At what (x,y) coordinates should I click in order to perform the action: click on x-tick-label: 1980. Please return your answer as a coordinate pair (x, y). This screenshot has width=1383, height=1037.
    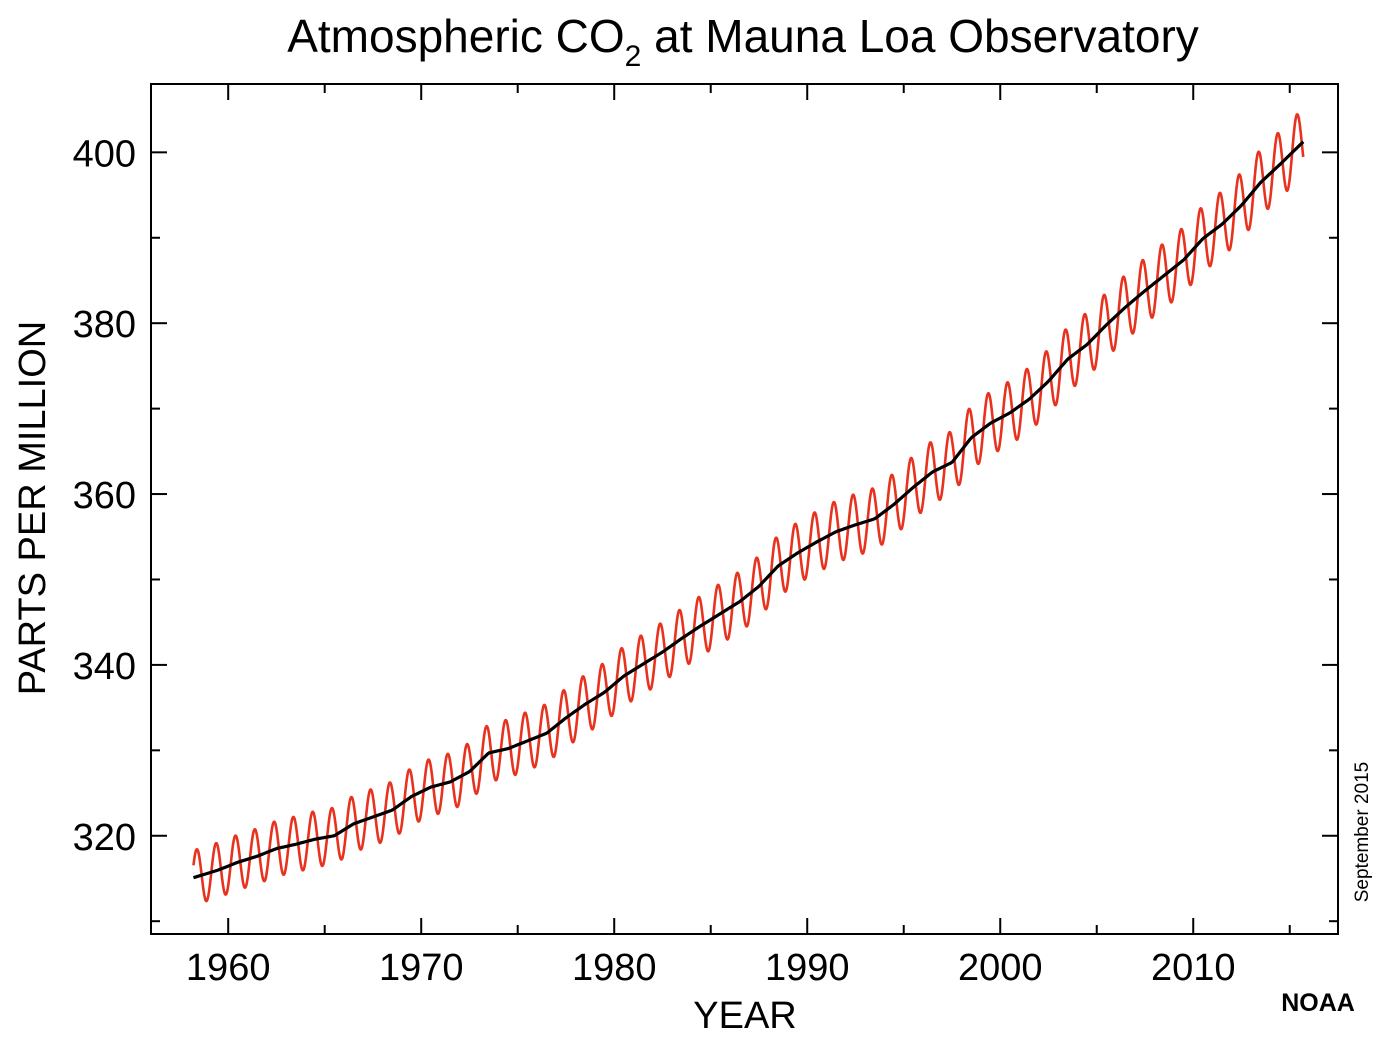
    Looking at the image, I should click on (614, 968).